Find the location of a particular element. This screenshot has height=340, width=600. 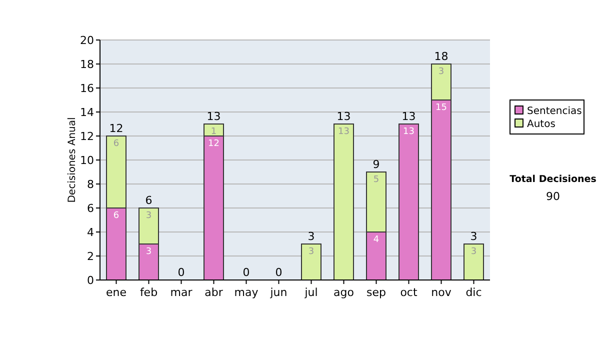

x-tick-label: mar is located at coordinates (181, 292).